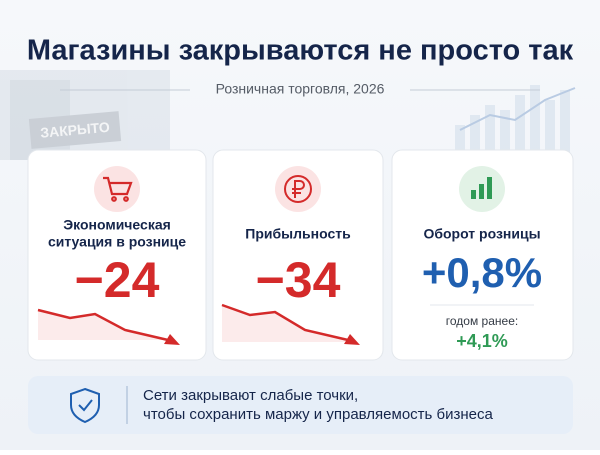 The width and height of the screenshot is (600, 455). What do you see at coordinates (482, 341) in the screenshot?
I see `previous-value: +4,1%` at bounding box center [482, 341].